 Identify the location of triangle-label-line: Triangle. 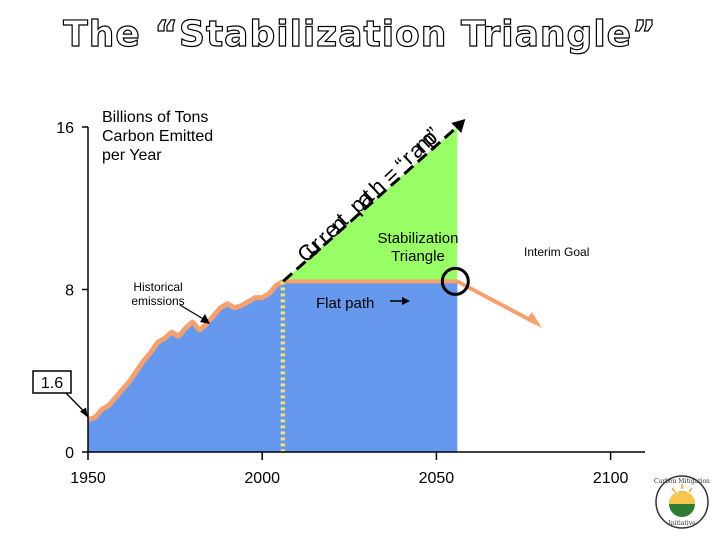
(418, 256).